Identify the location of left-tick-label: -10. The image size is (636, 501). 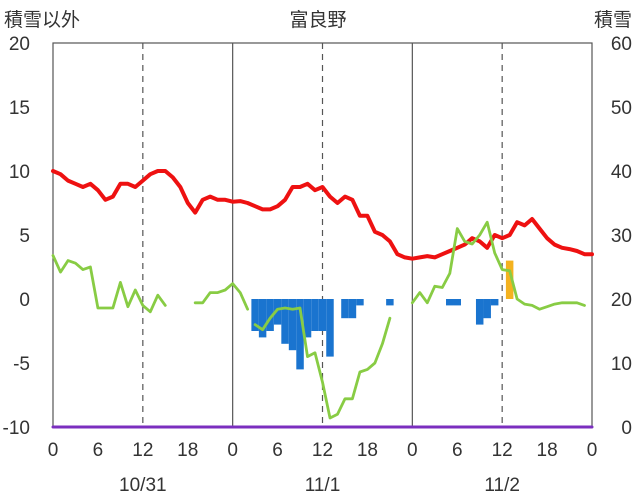
(16, 428).